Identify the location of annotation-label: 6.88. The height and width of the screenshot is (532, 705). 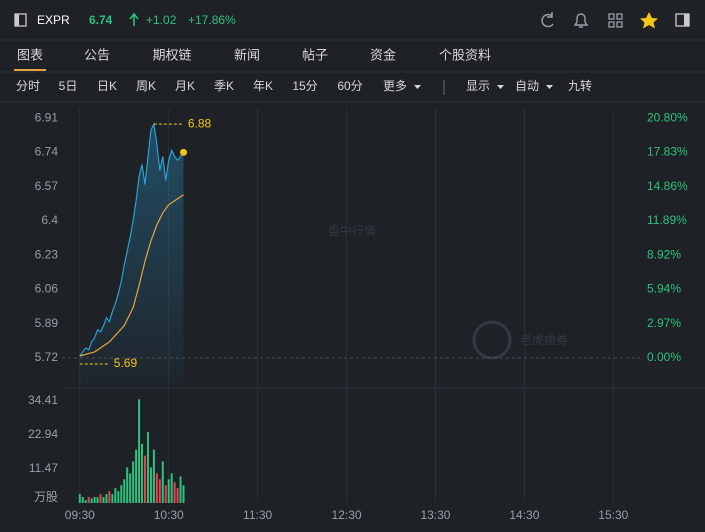
(200, 123).